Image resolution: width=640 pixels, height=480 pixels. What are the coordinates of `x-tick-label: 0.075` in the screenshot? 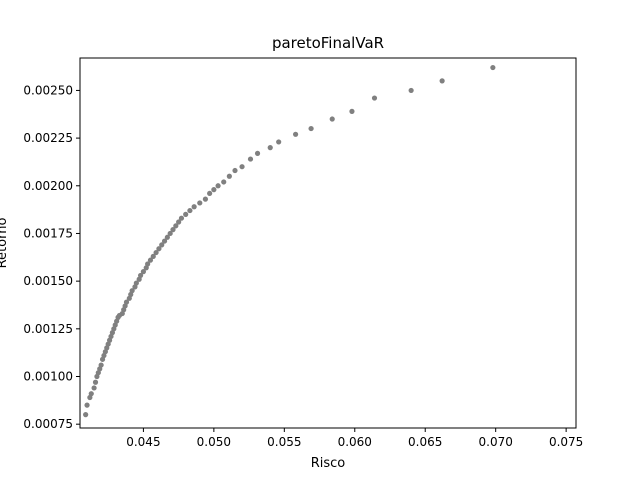 It's located at (566, 442).